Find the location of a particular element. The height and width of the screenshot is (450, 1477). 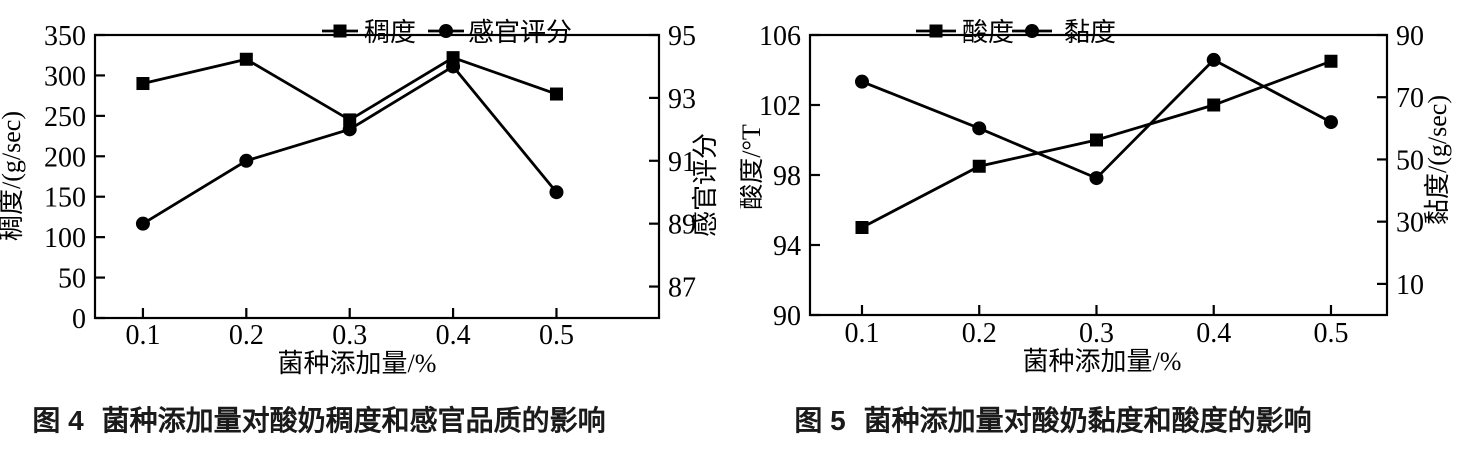

fig4-legend-circle-marker is located at coordinates (446, 31).